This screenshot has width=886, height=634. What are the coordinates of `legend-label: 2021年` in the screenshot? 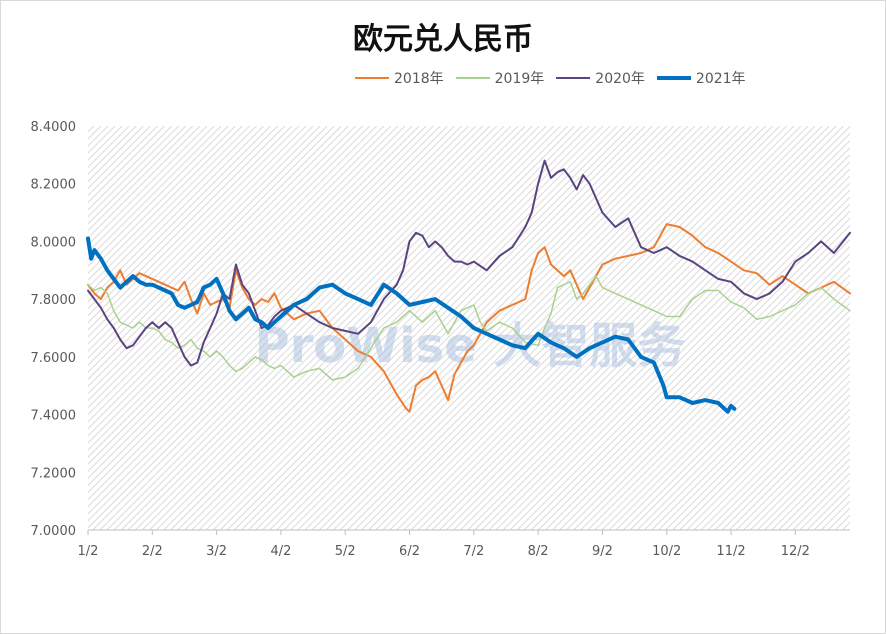 It's located at (720, 79).